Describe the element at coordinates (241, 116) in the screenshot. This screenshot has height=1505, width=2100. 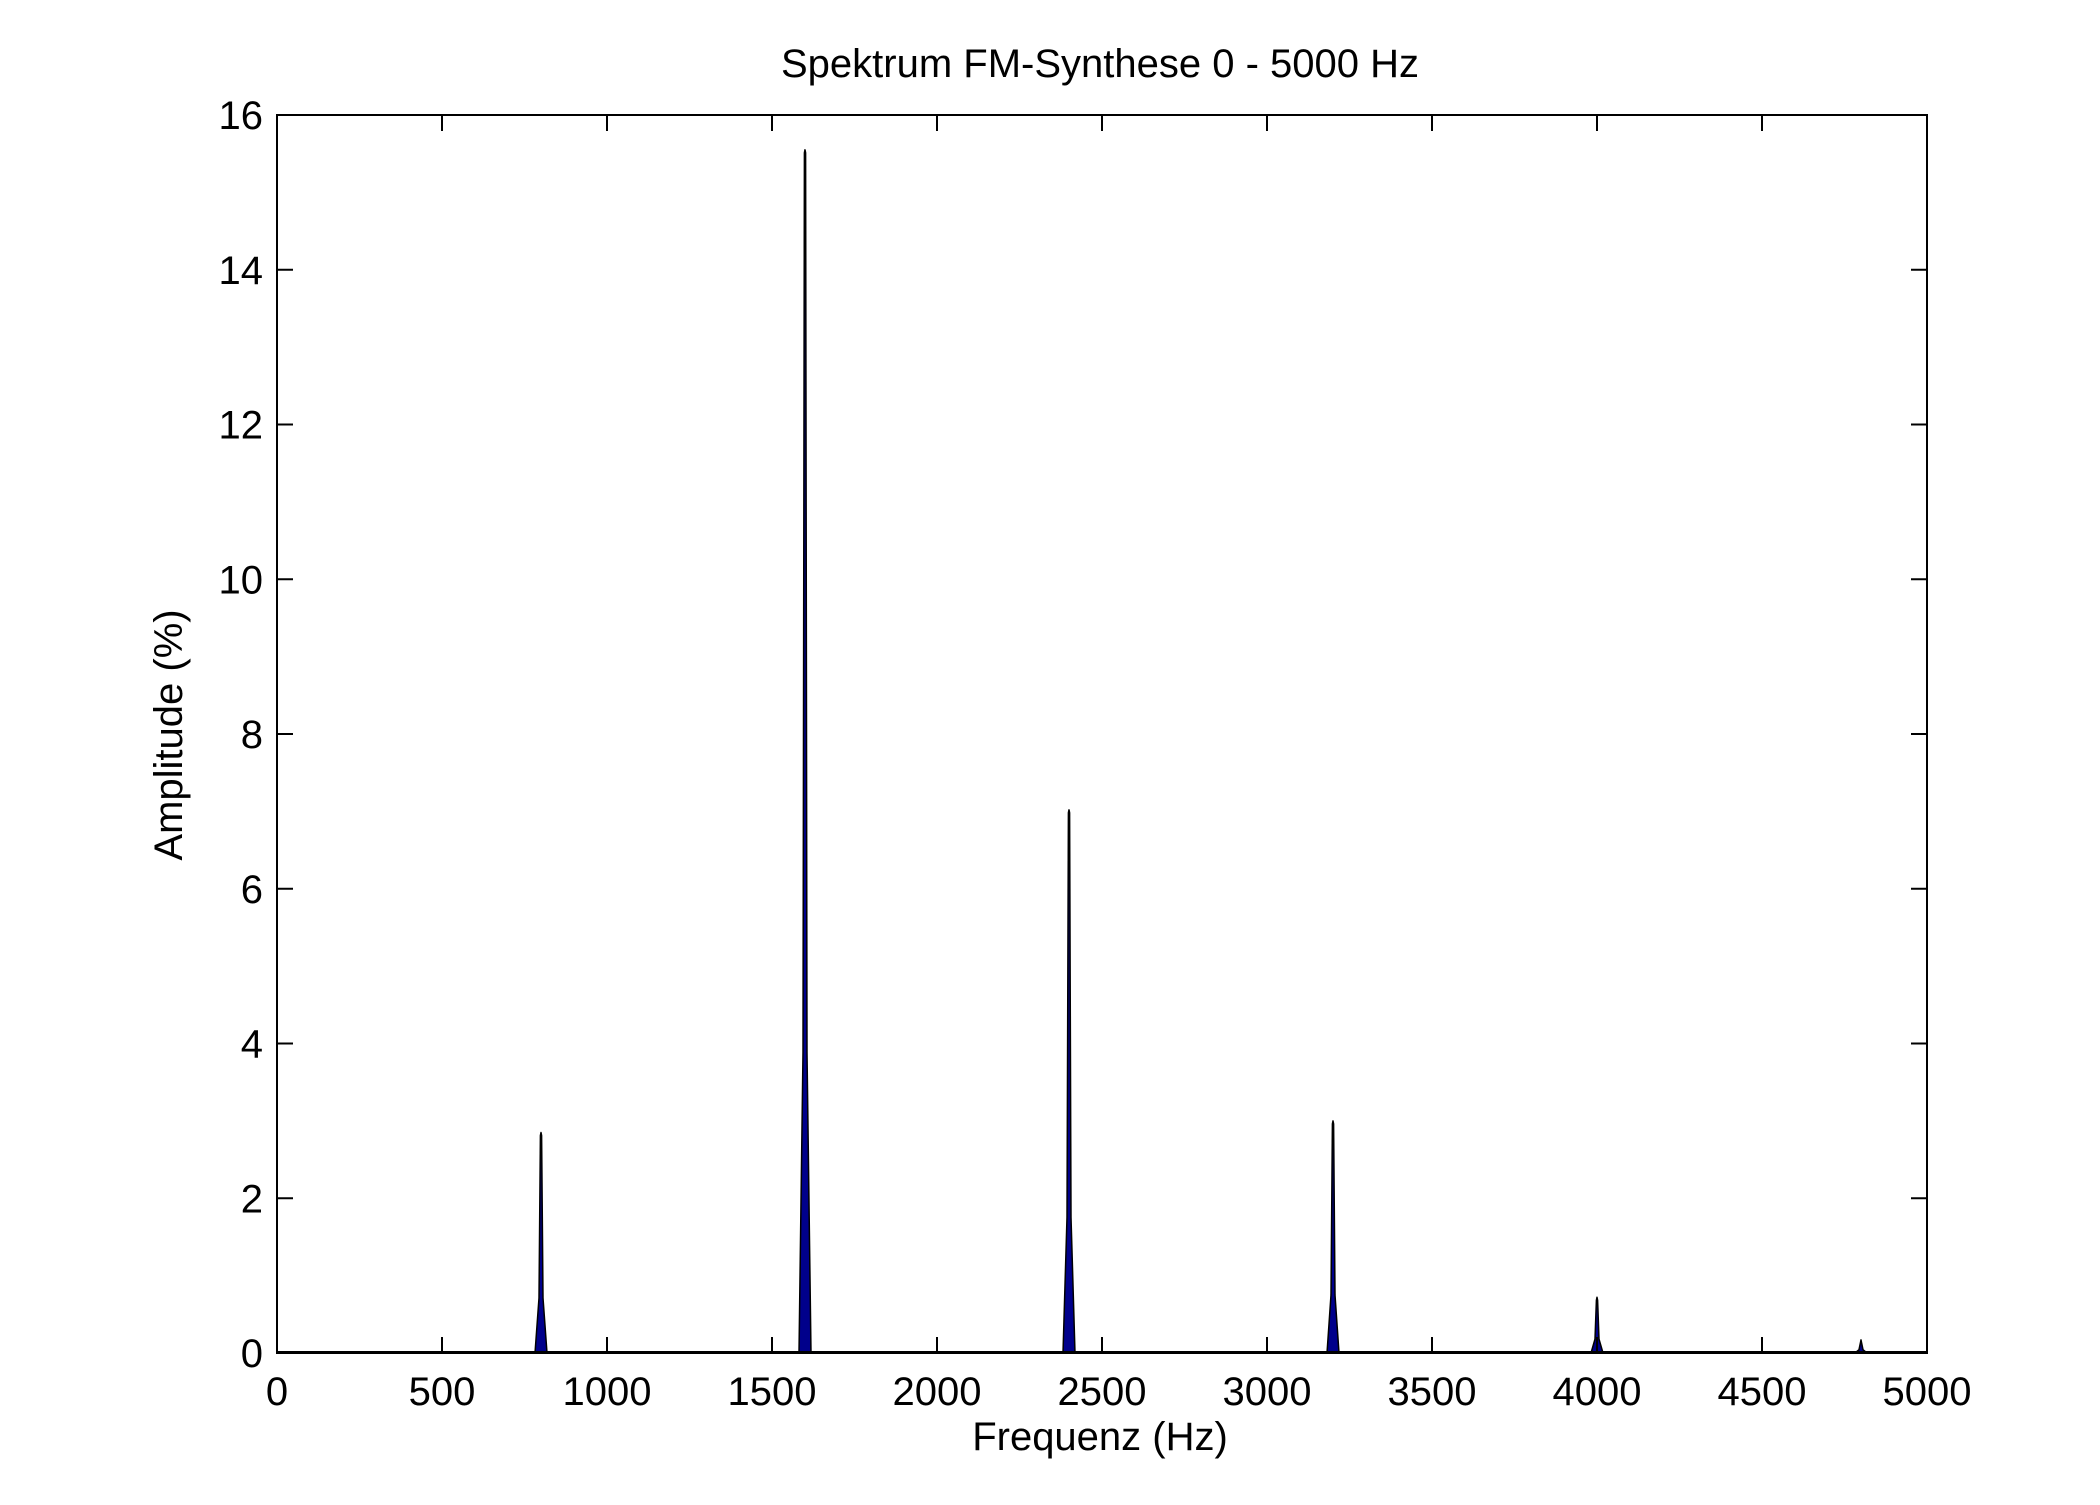
I see `y-tick-label: 16` at that location.